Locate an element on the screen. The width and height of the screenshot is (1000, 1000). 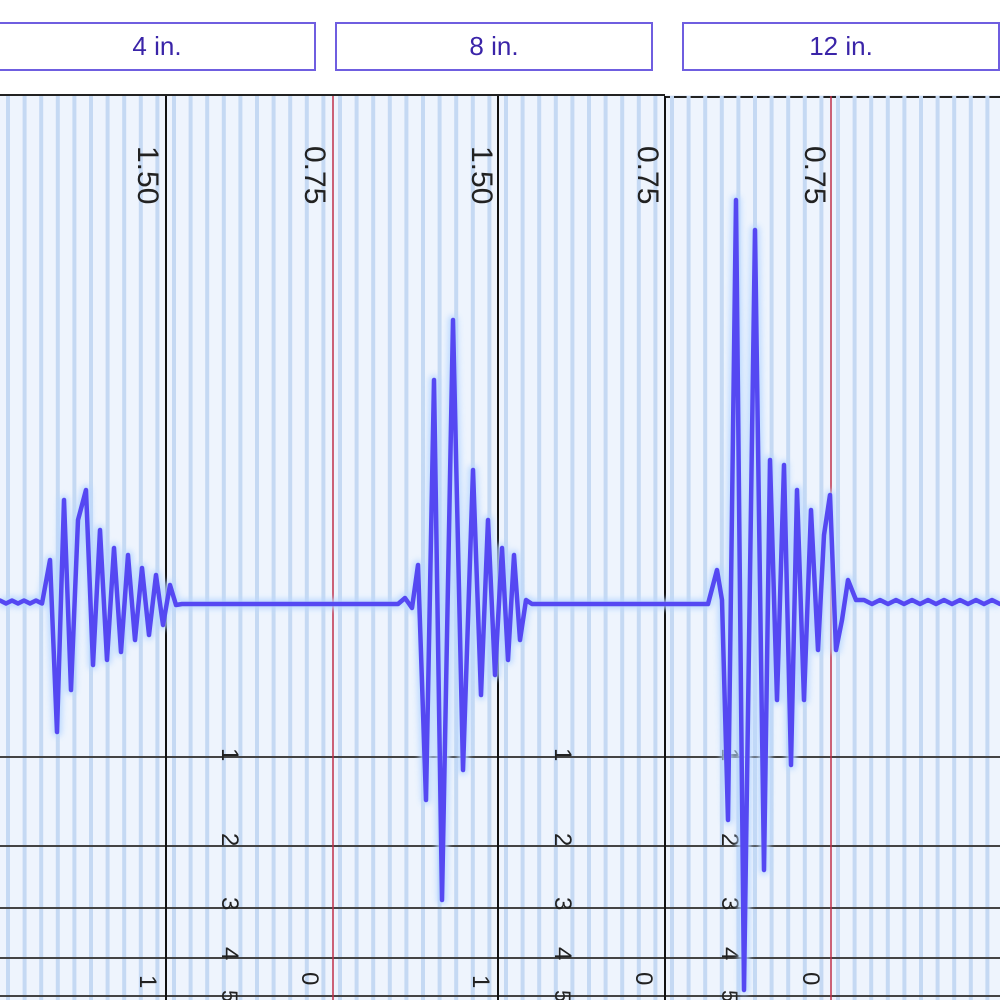
label-8-in-text: 8 in. is located at coordinates (494, 46).